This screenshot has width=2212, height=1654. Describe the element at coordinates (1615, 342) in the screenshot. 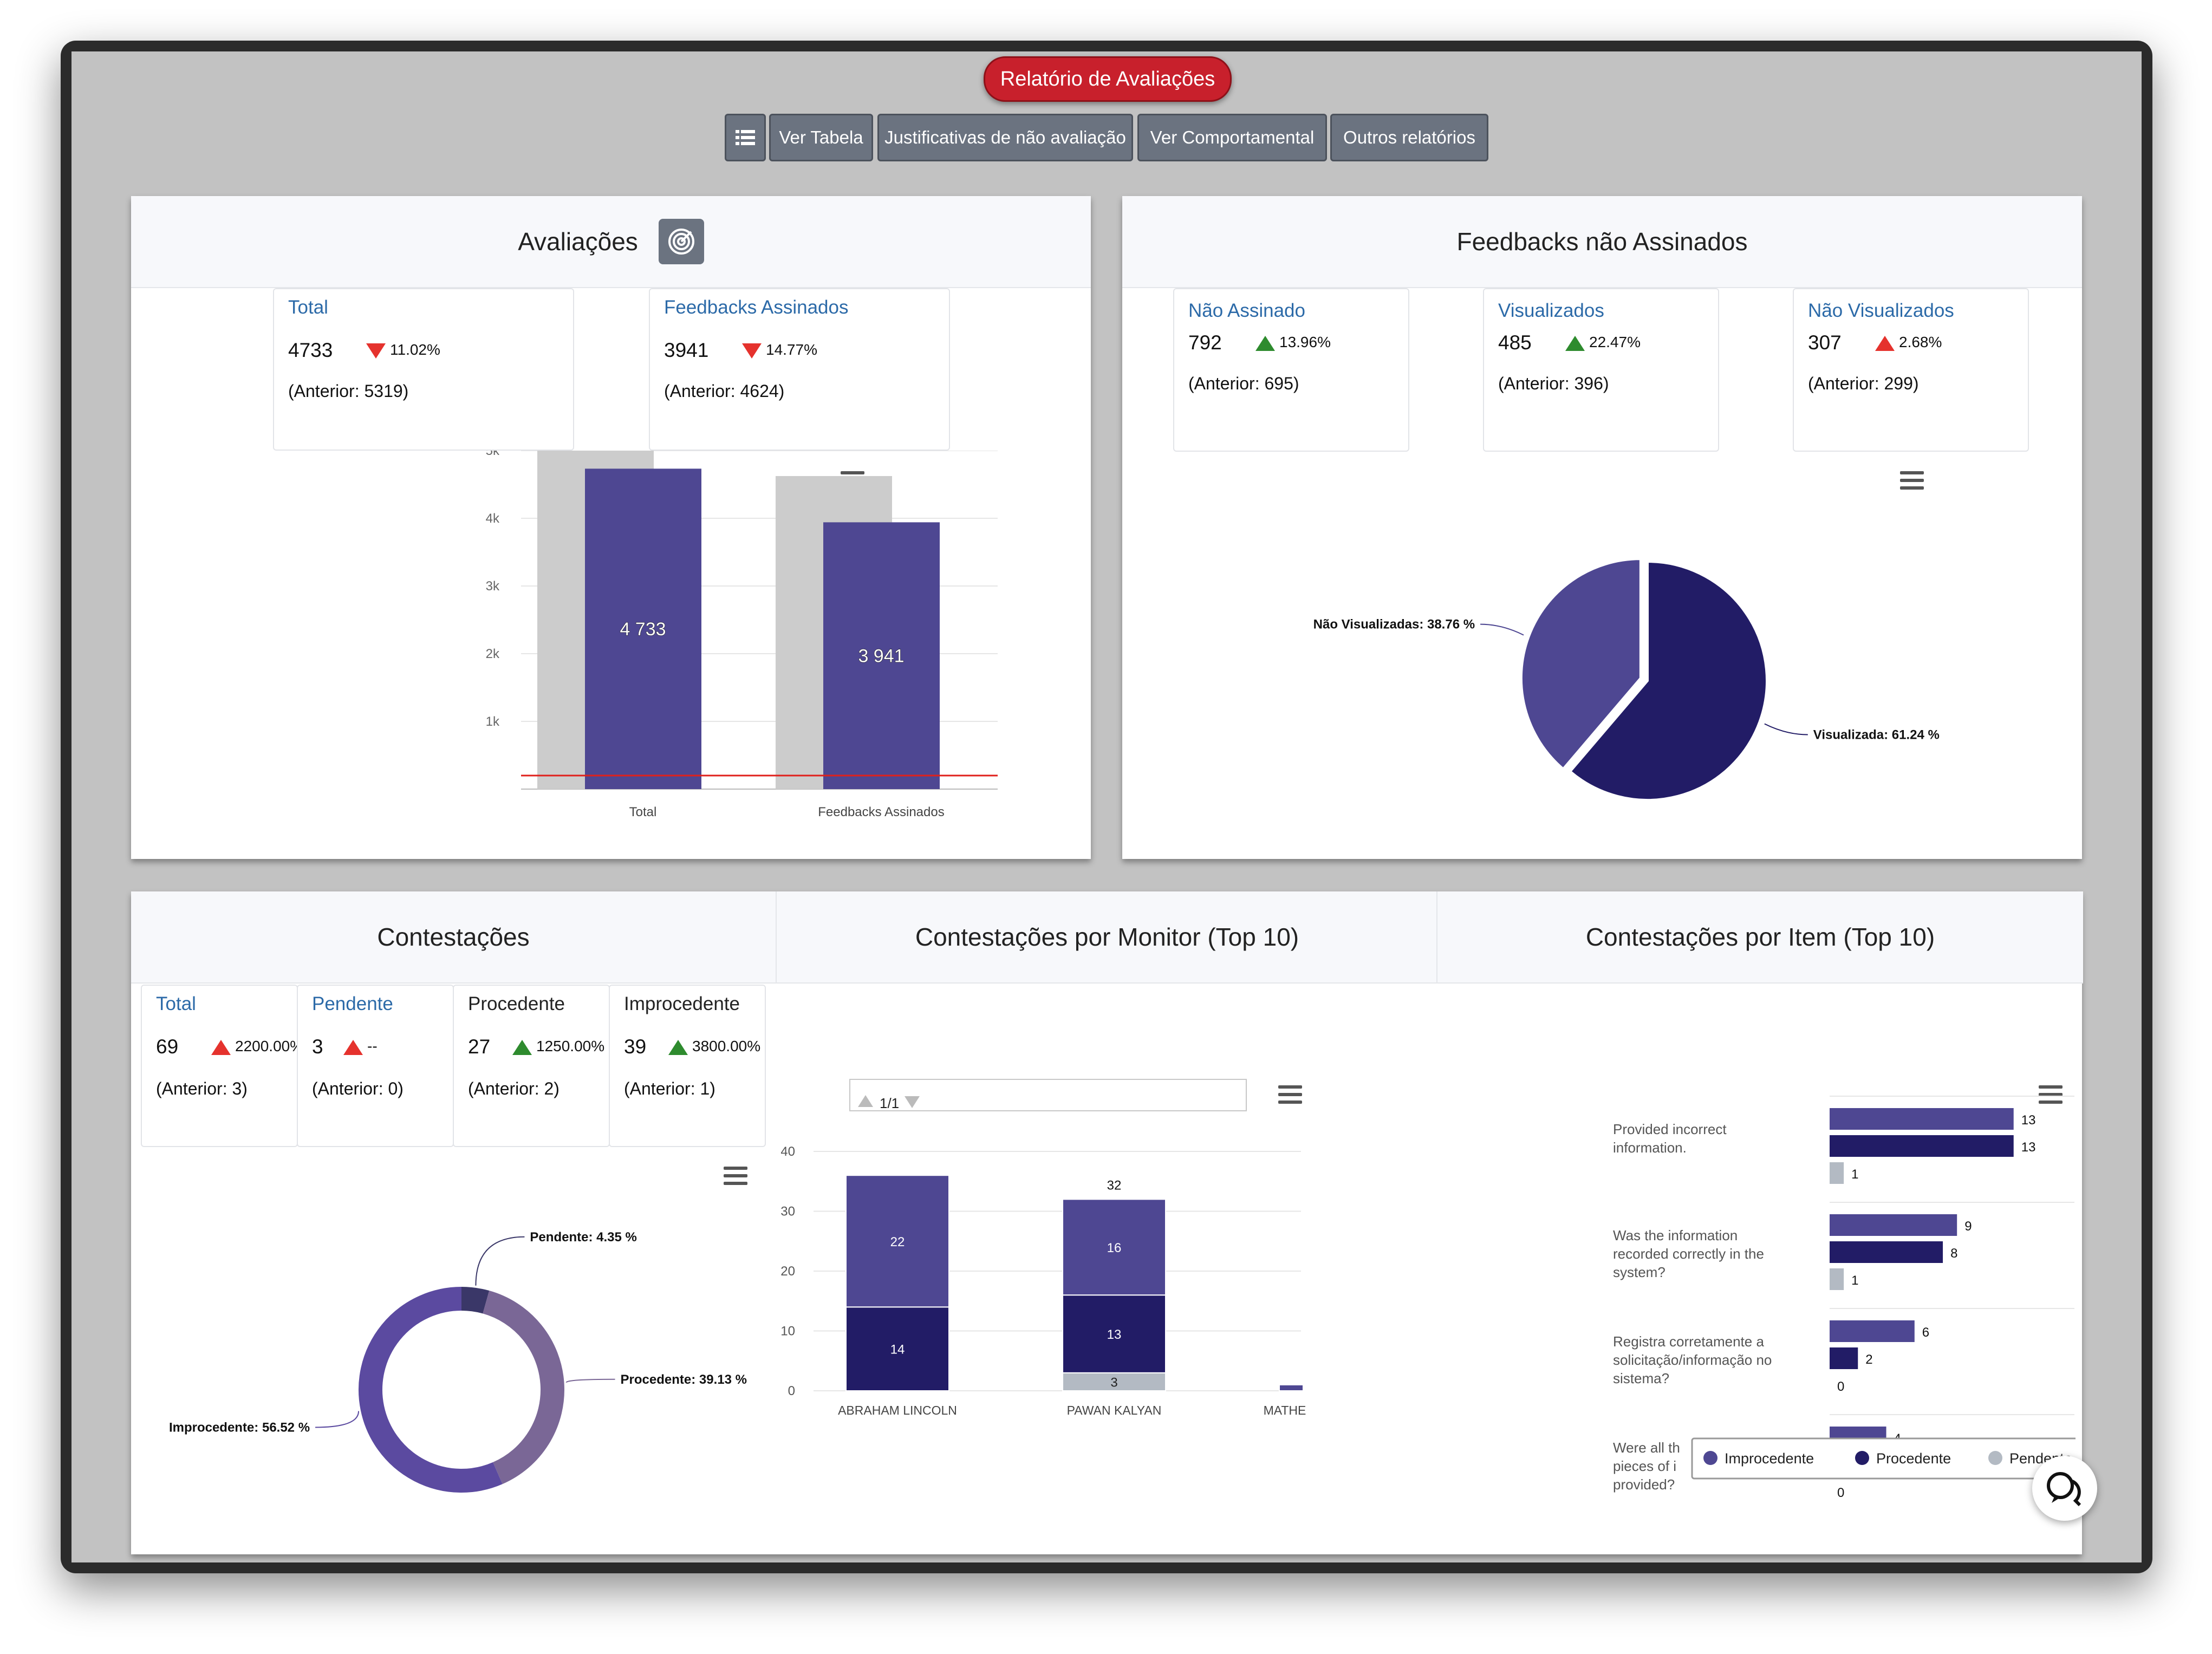

I see `card-pct: 22.47%` at that location.